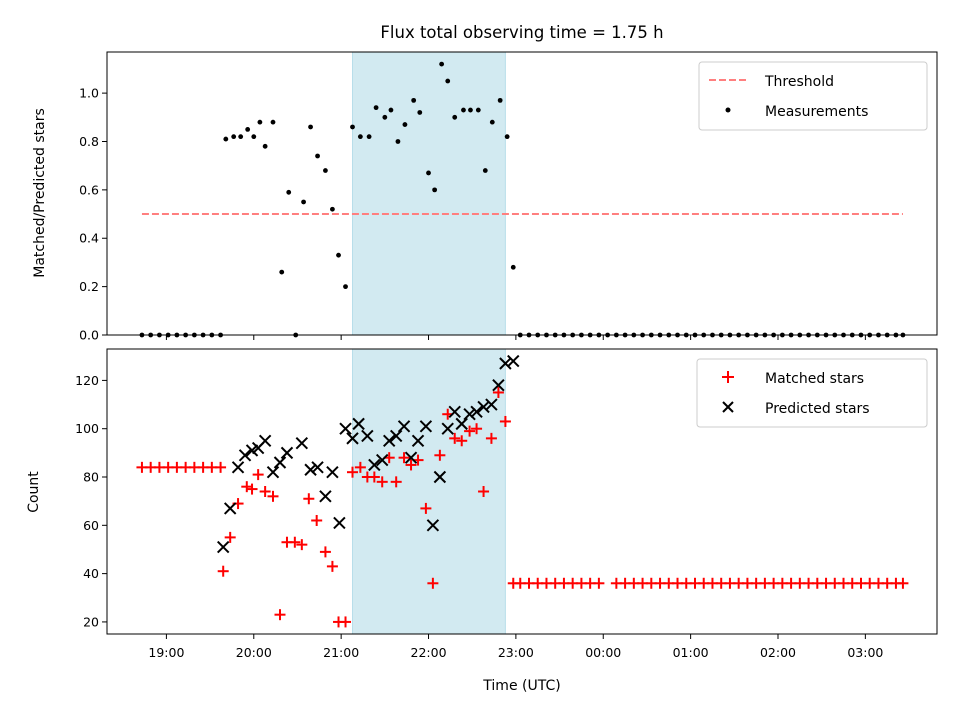  Describe the element at coordinates (254, 652) in the screenshot. I see `x-tick-label: 20:00` at that location.